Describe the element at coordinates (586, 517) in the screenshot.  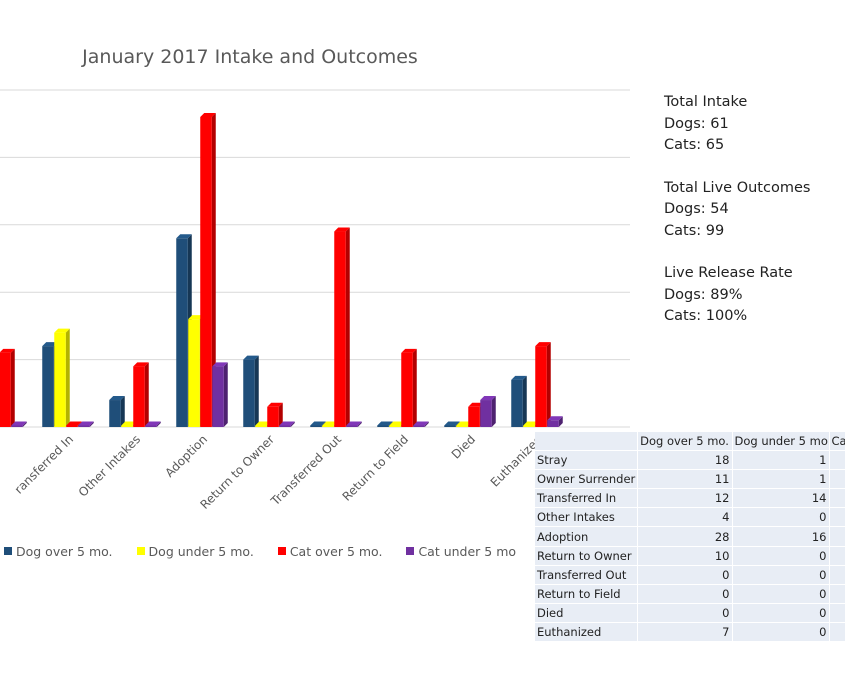
I see `table-cell: Other Intakes` at that location.